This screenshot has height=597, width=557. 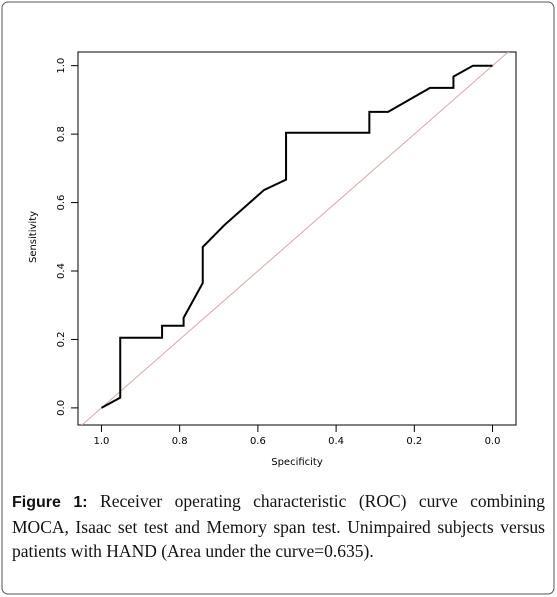 What do you see at coordinates (102, 441) in the screenshot?
I see `x-tick-label: 1.0` at bounding box center [102, 441].